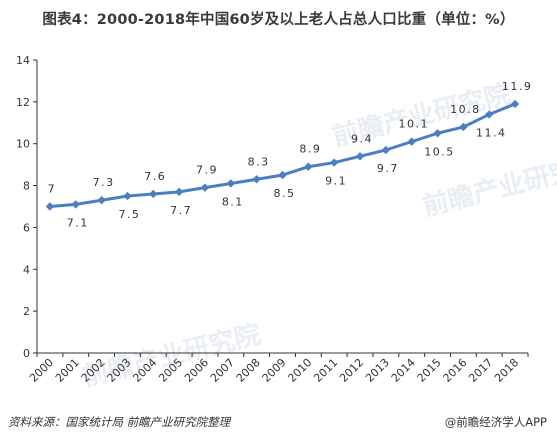 This screenshot has width=557, height=438. I want to click on data-label: 8.9, so click(310, 149).